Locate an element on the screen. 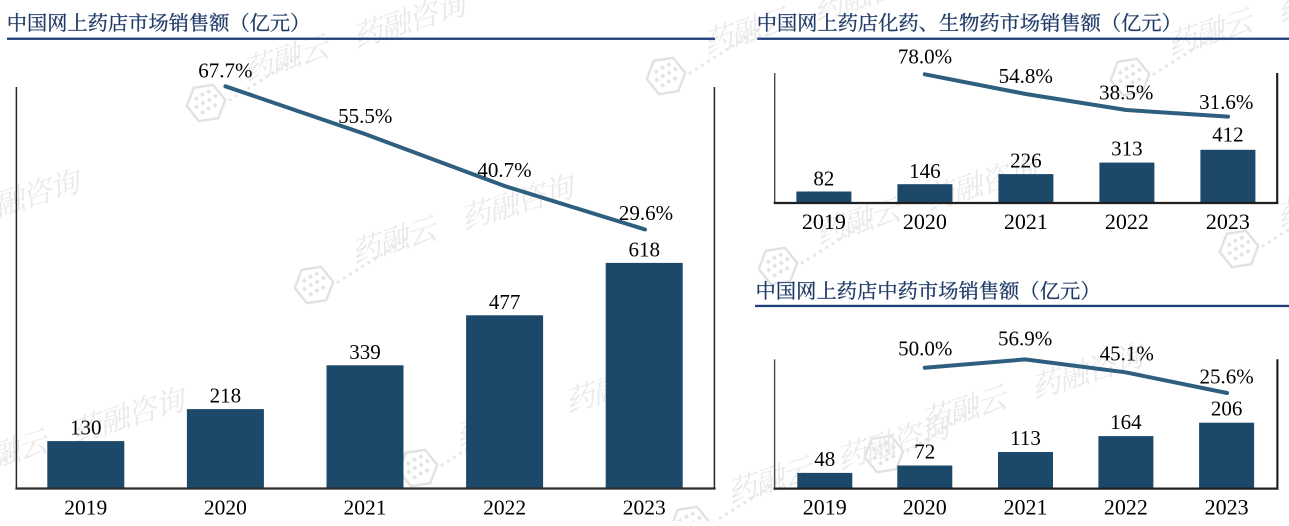 This screenshot has height=526, width=1289. svg-text: 56.9% is located at coordinates (1025, 338).